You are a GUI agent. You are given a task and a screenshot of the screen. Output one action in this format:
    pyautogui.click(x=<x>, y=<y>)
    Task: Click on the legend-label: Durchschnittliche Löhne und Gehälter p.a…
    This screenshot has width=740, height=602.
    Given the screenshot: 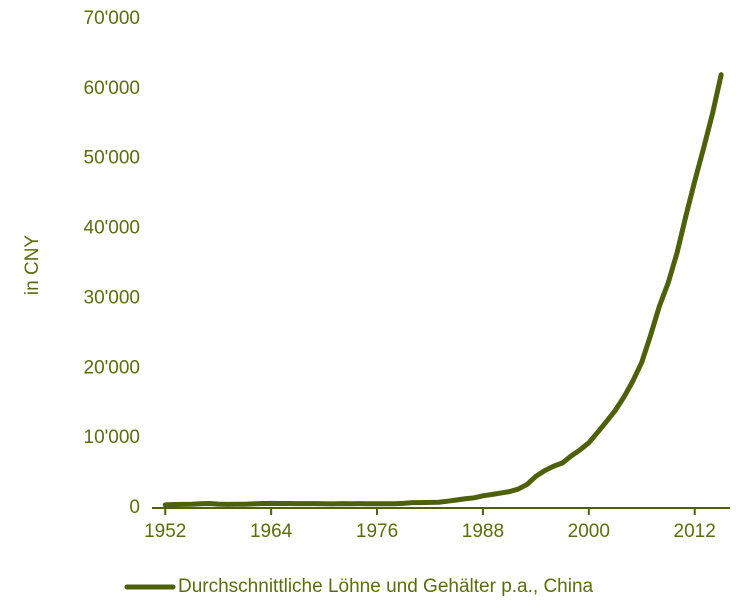 What is the action you would take?
    pyautogui.click(x=386, y=586)
    